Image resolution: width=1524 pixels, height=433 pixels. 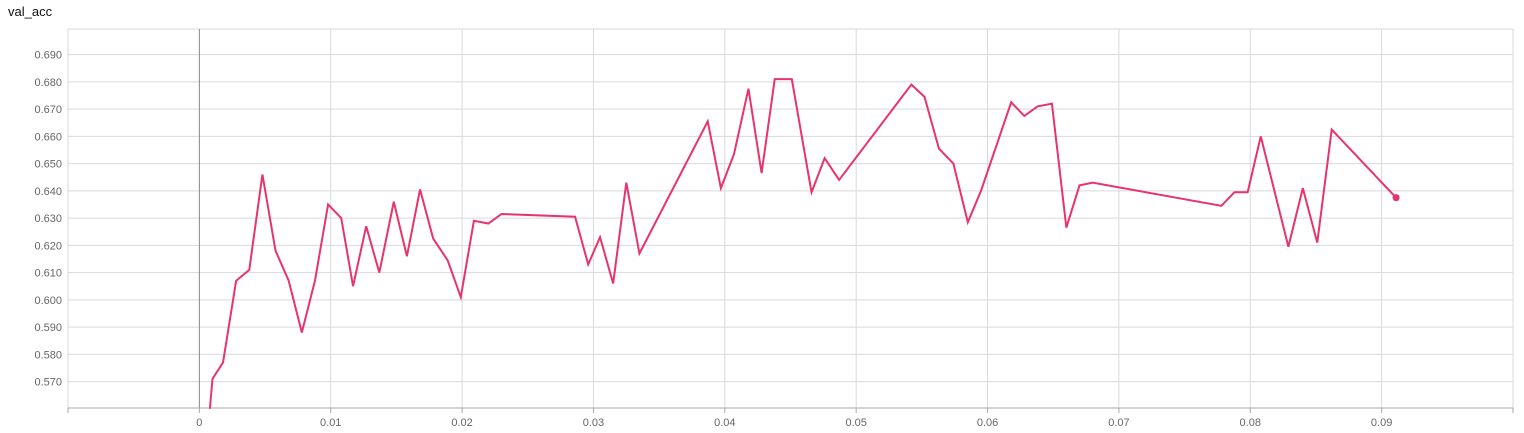 What do you see at coordinates (30, 11) in the screenshot?
I see `chart-title: val_acc` at bounding box center [30, 11].